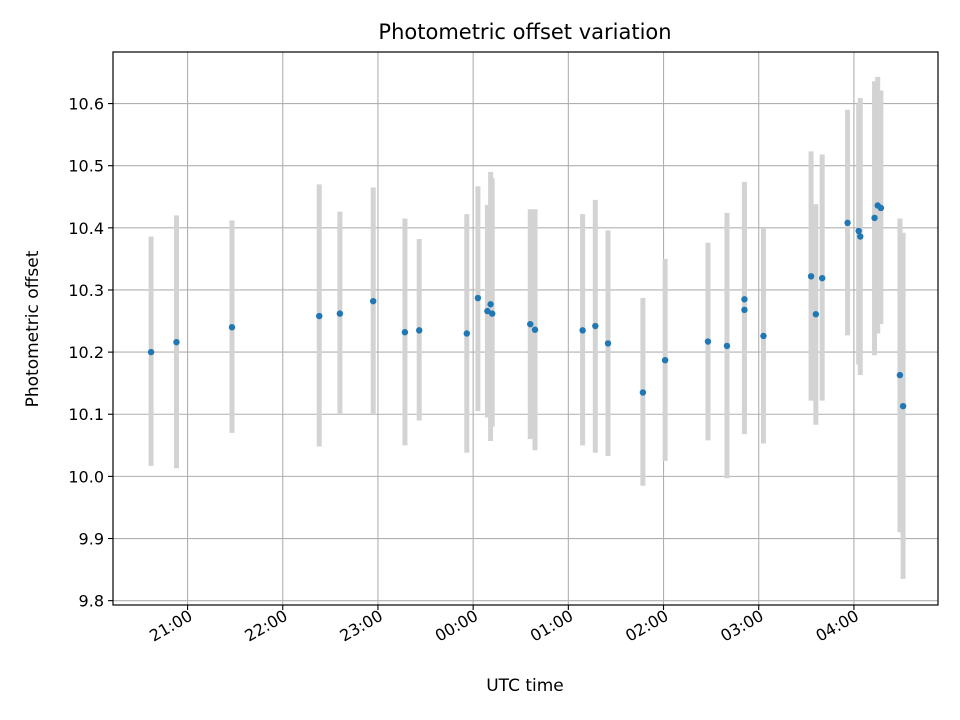 This screenshot has height=720, width=960. I want to click on x-axis-label: UTC time, so click(525, 686).